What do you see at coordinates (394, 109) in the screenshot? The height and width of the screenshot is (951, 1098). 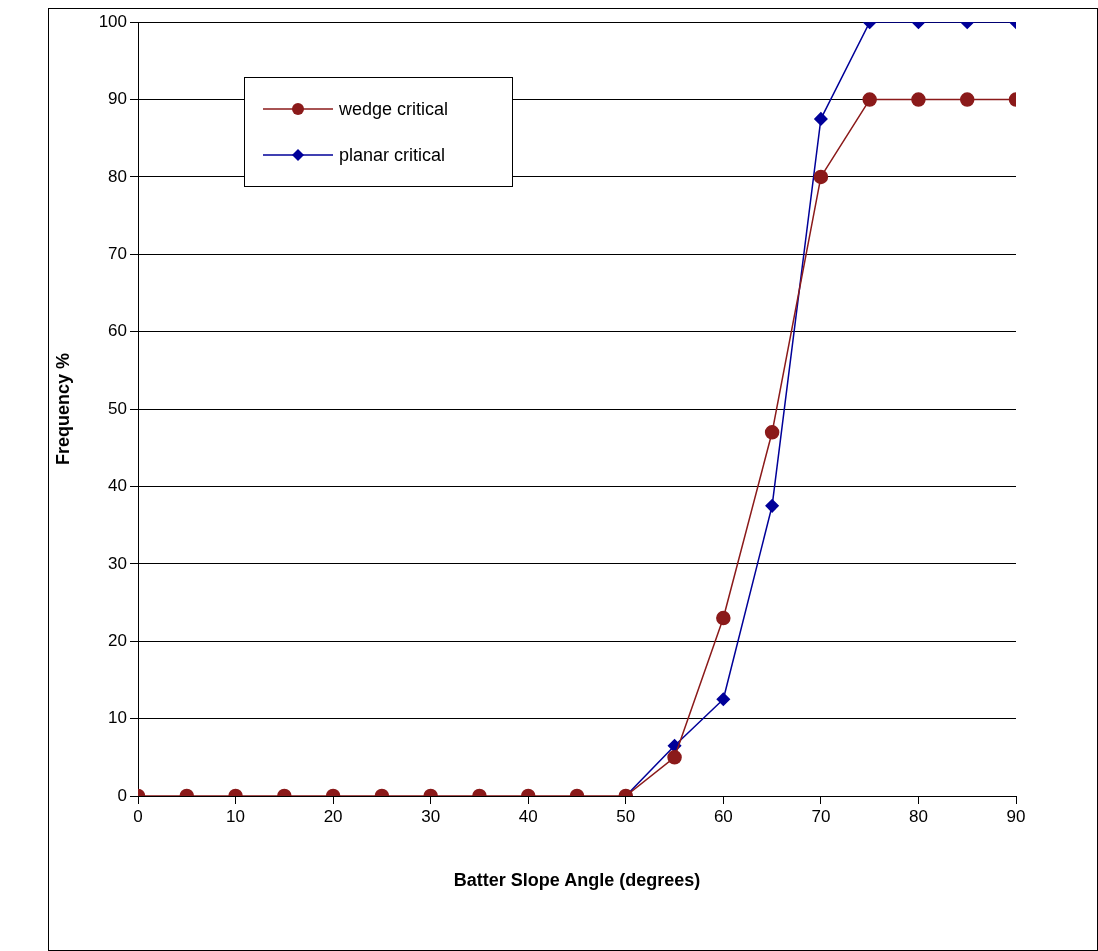 I see `legend-label: wedge critical` at bounding box center [394, 109].